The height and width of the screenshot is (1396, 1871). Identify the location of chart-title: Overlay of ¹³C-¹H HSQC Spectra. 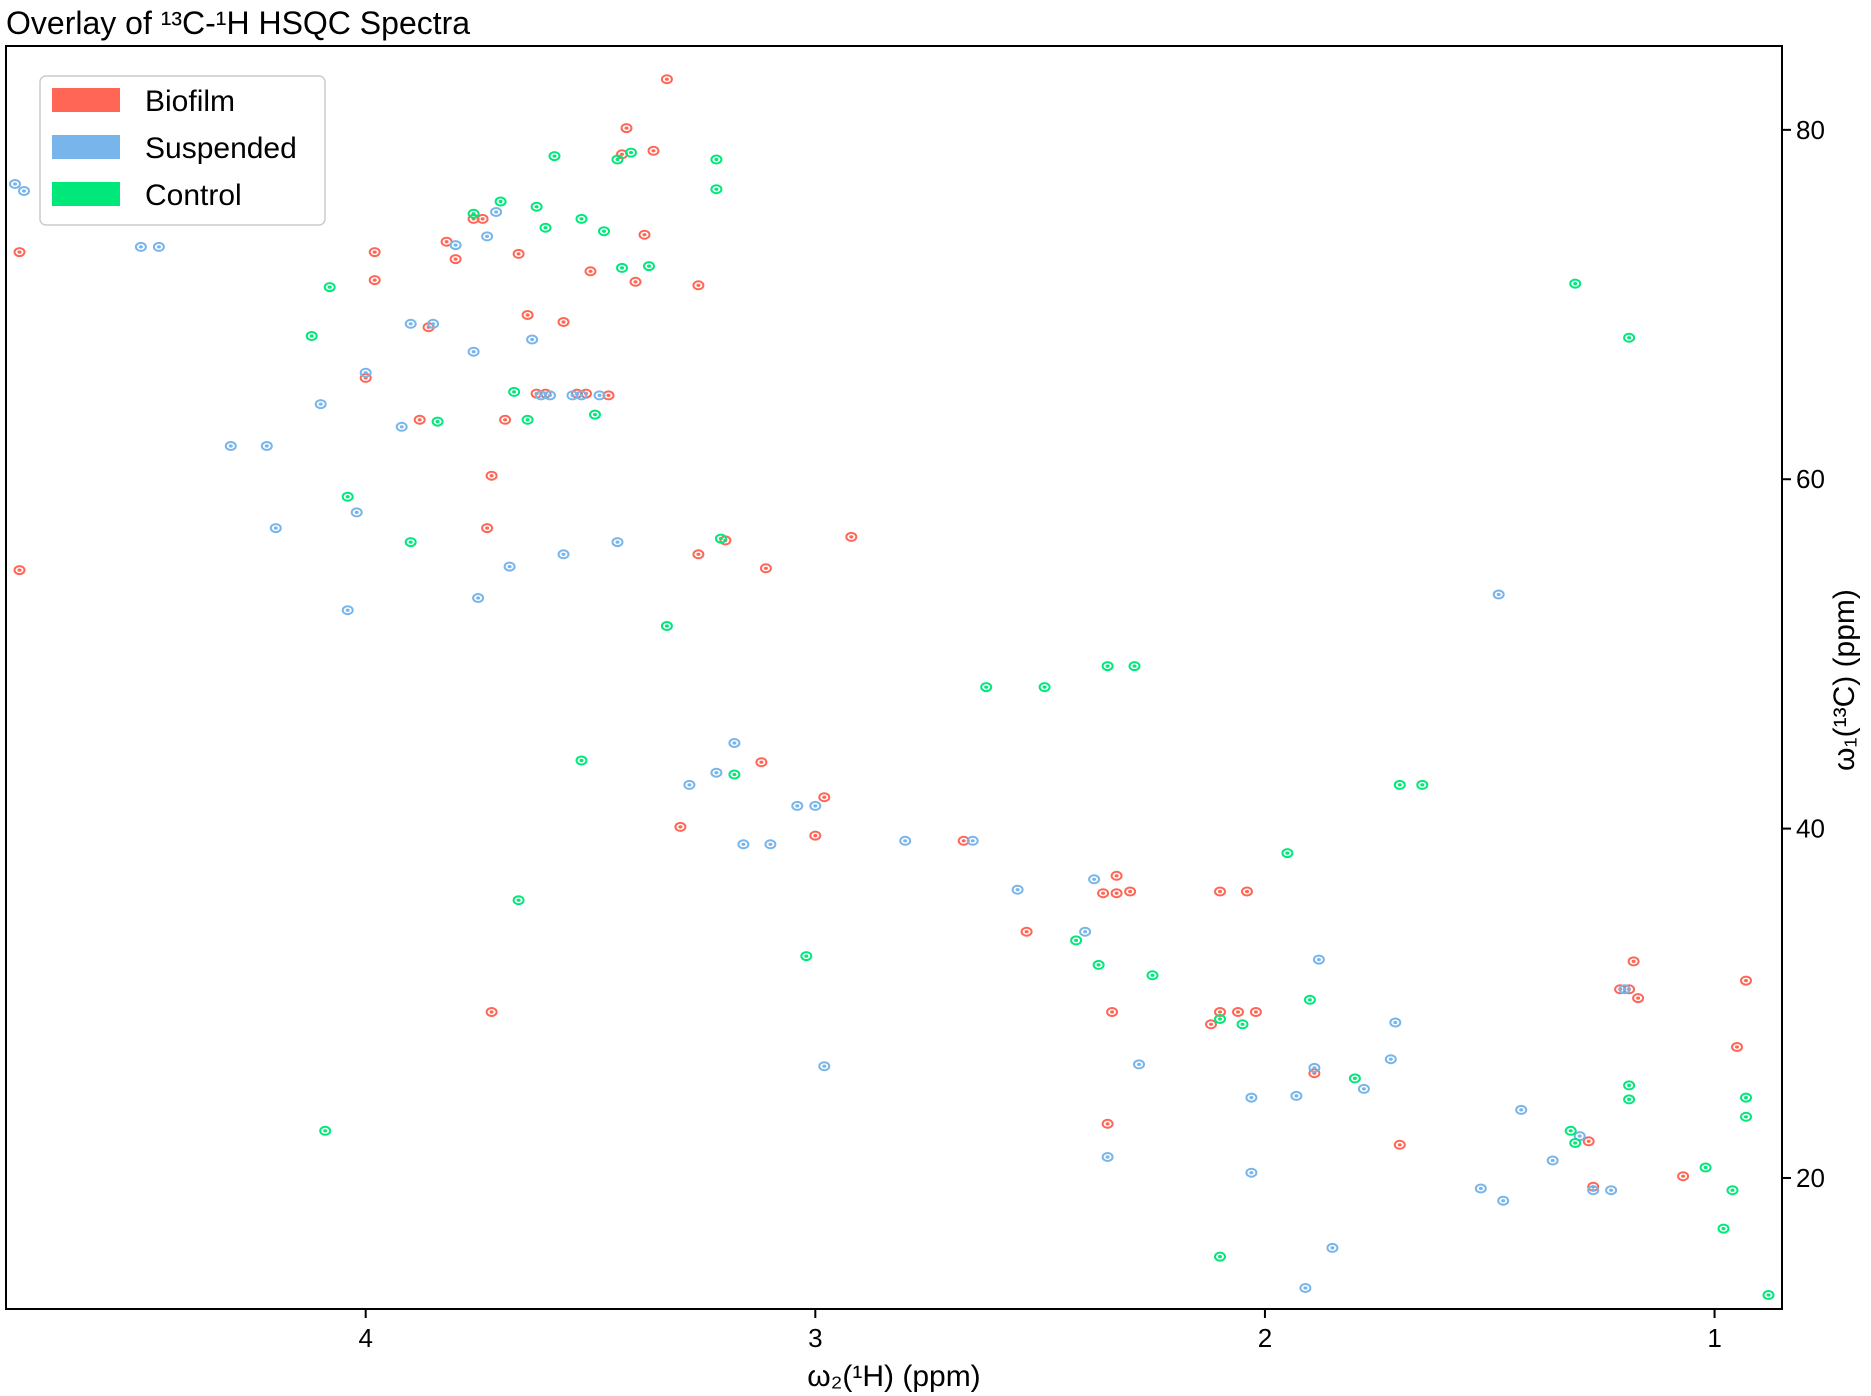
(238, 23).